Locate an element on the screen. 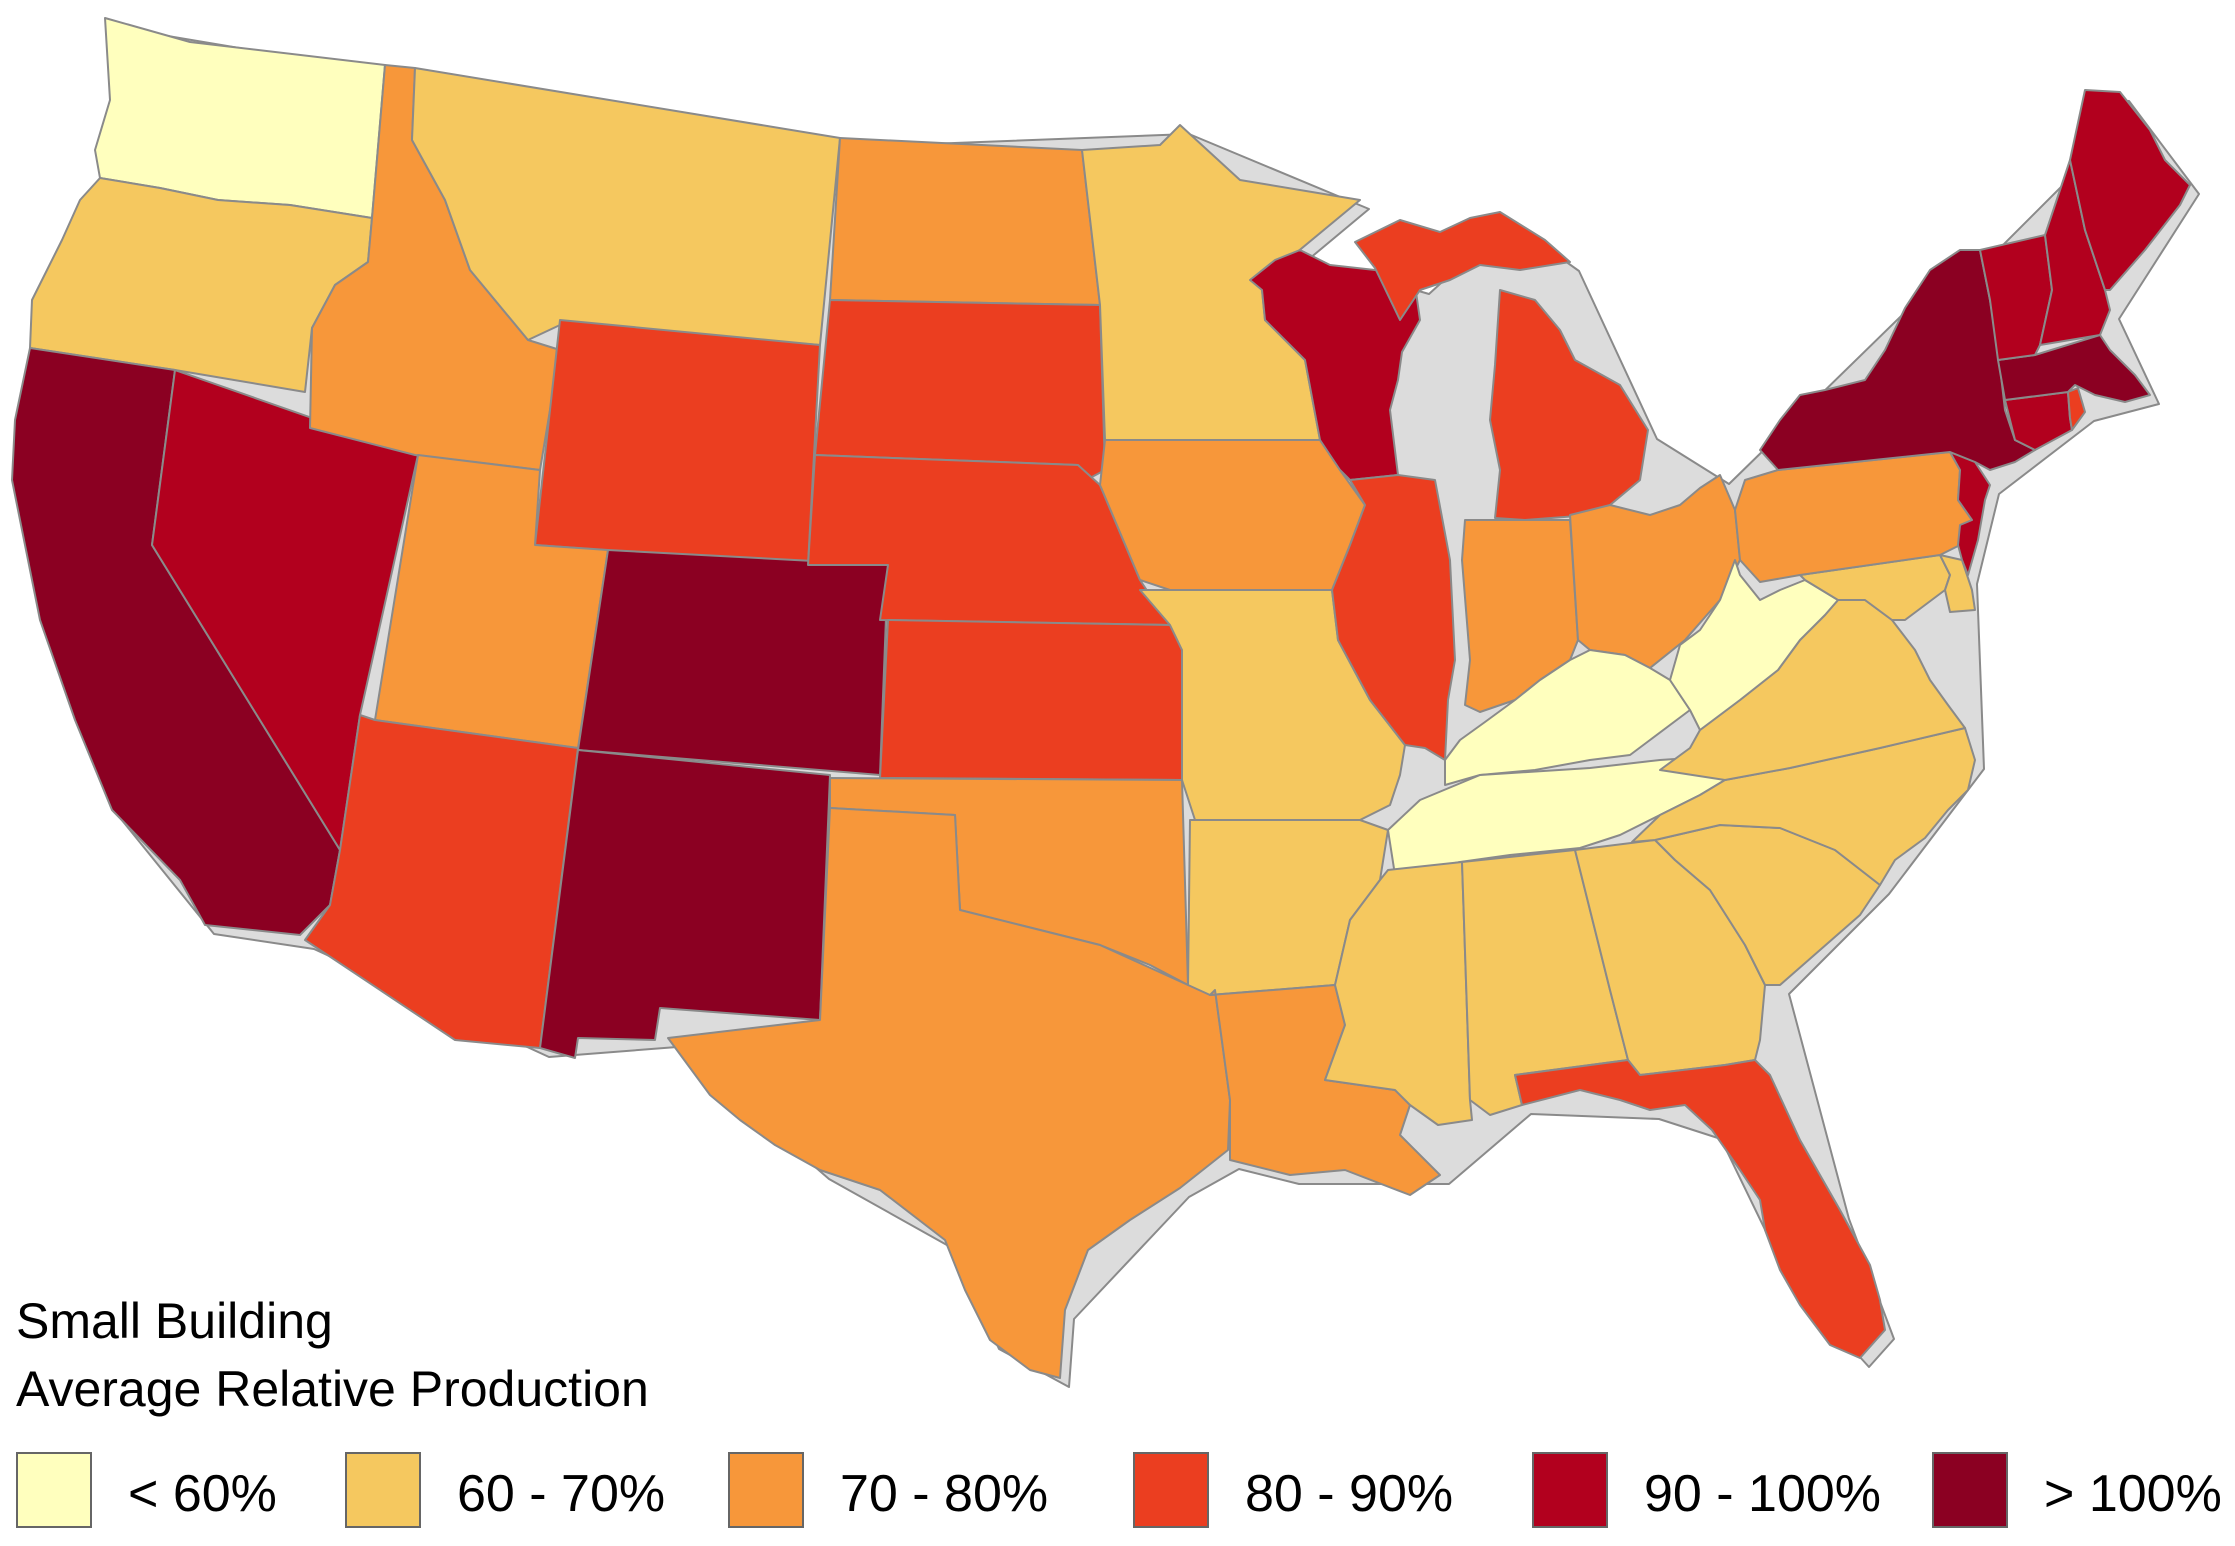  map-title-line-2: Average Relative Production is located at coordinates (332, 1389).